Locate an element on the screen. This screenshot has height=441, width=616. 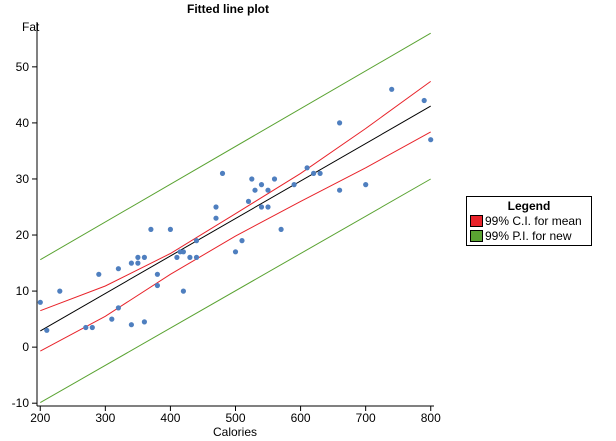
legend-title: Legend is located at coordinates (529, 206).